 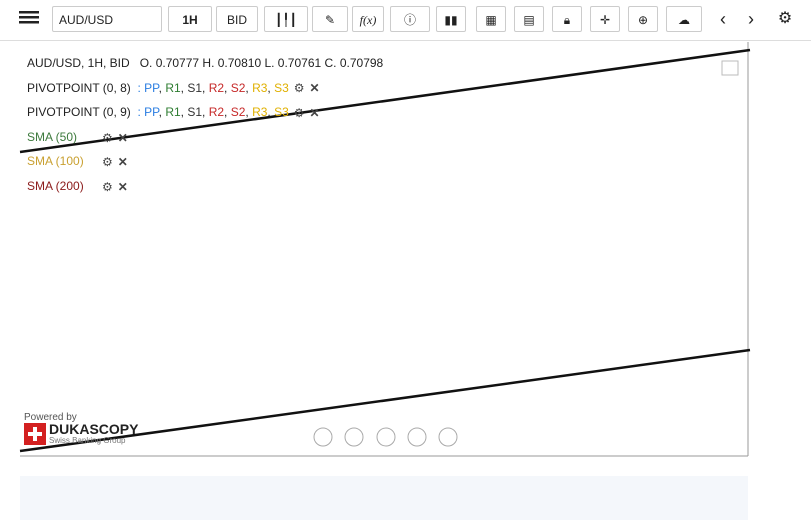 What do you see at coordinates (723, 19) in the screenshot?
I see `back-button: ‹` at bounding box center [723, 19].